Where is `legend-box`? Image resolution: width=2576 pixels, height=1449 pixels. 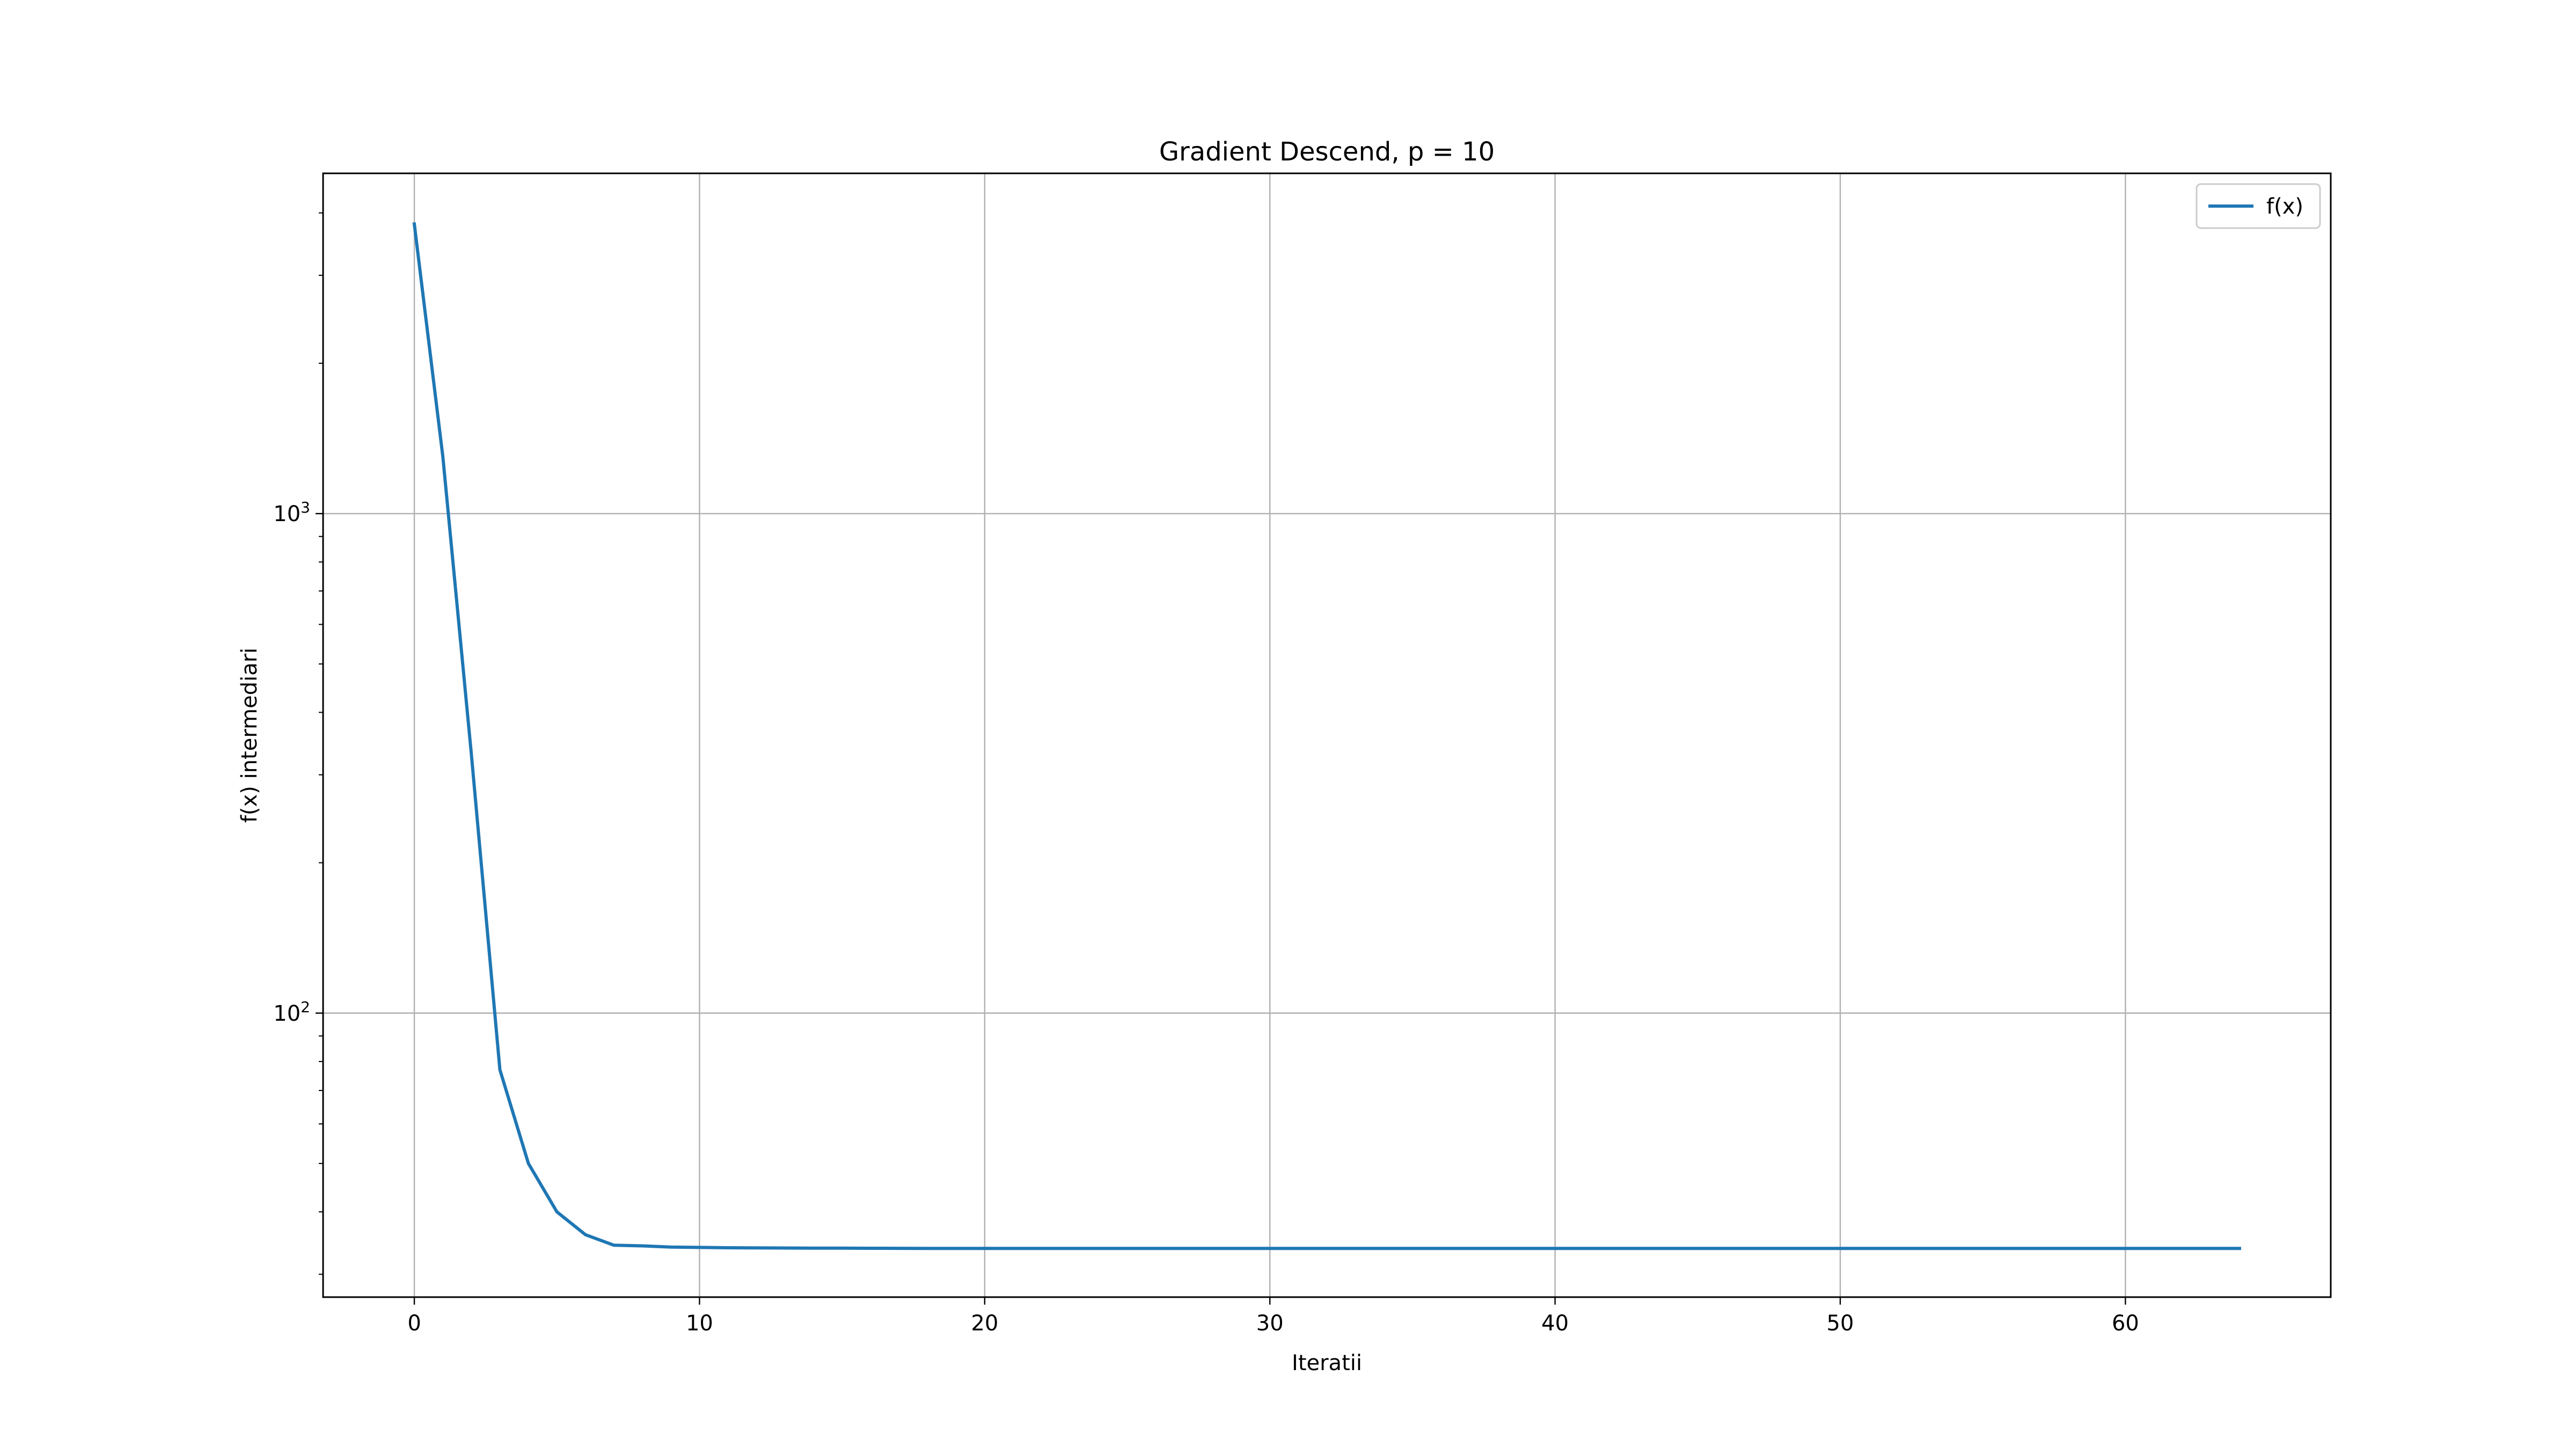
legend-box is located at coordinates (2258, 206).